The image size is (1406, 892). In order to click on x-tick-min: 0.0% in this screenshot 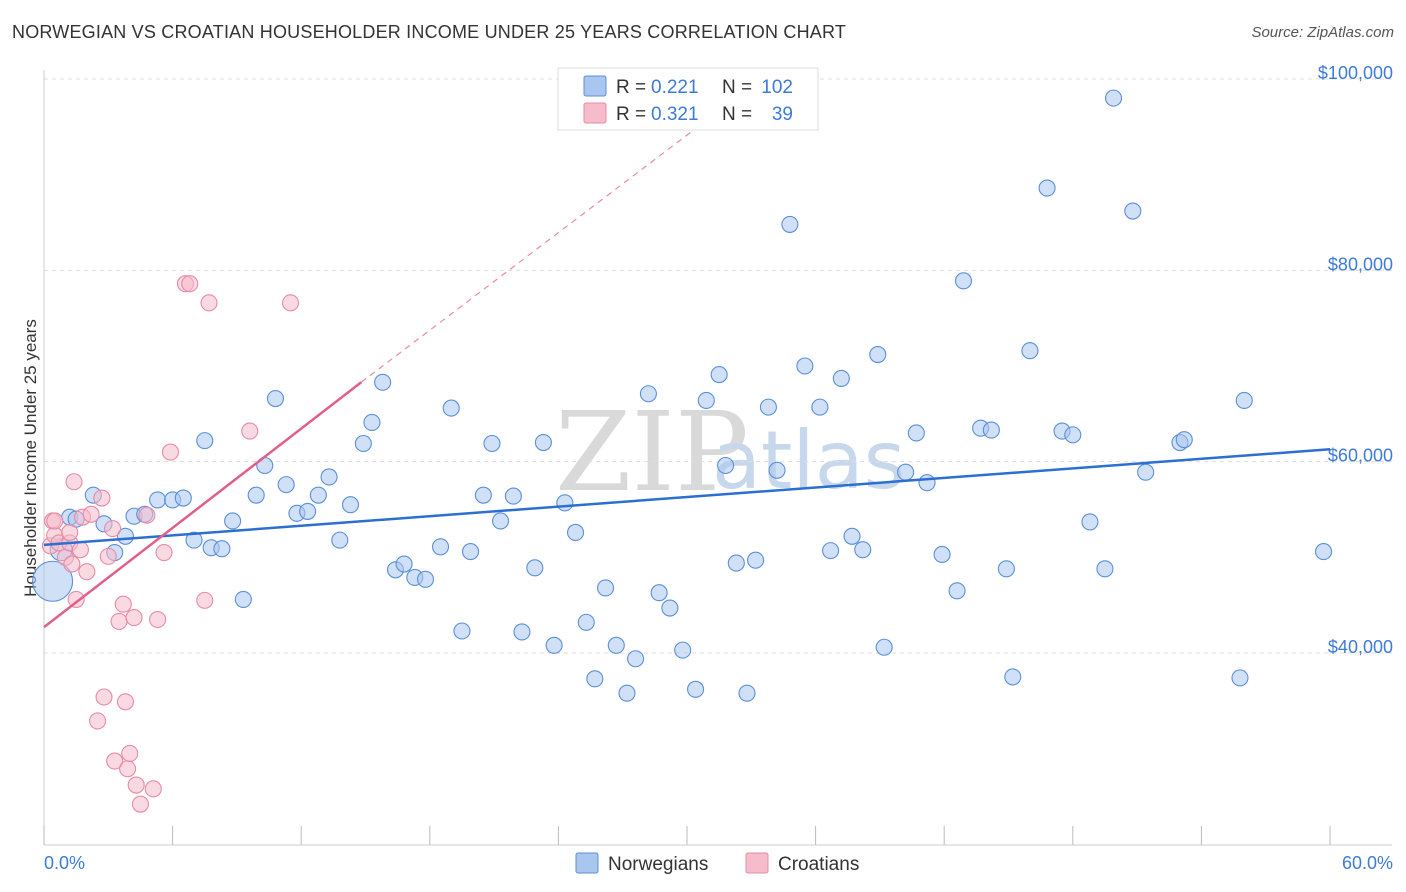, I will do `click(64, 863)`.